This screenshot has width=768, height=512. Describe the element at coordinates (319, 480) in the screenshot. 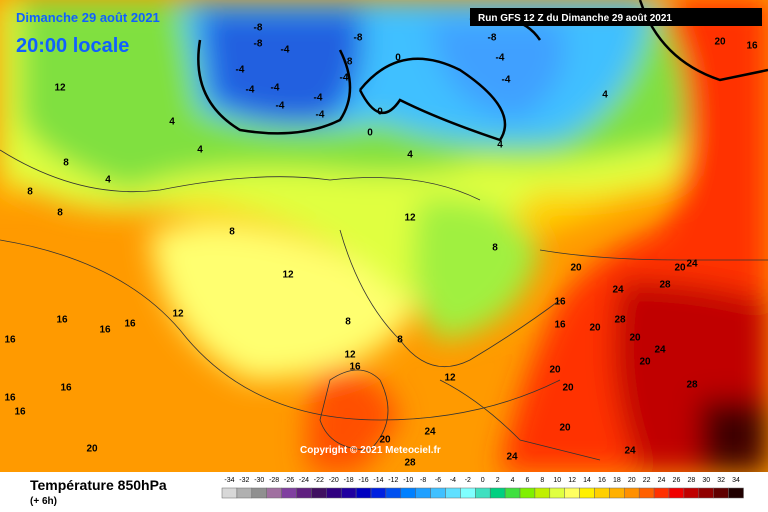

I see `legend-label: -22` at that location.